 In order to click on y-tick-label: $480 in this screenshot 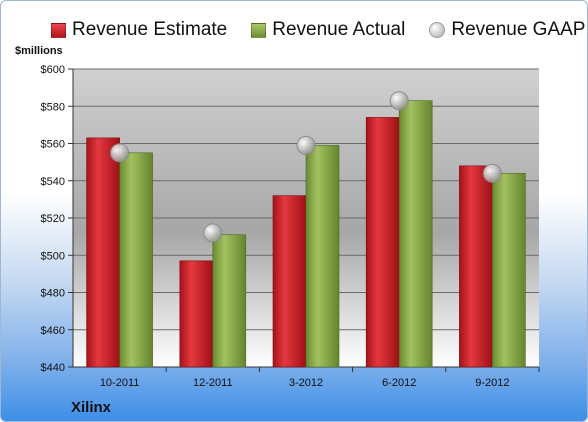, I will do `click(53, 294)`.